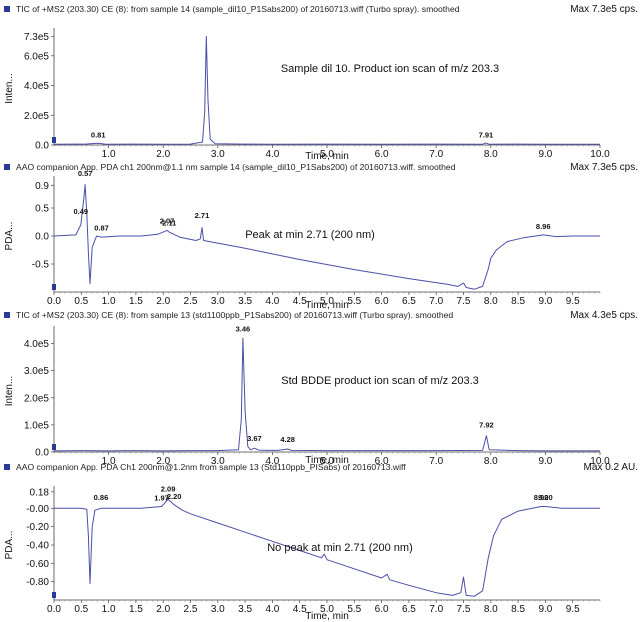 This screenshot has width=643, height=622. I want to click on y-tick-label: 1.0e5, so click(36, 425).